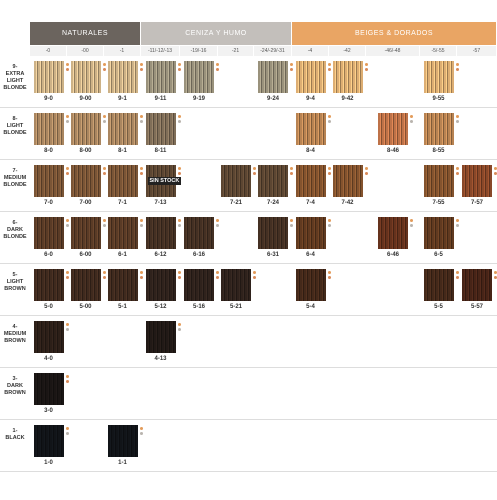  What do you see at coordinates (310, 51) in the screenshot?
I see `column-code: -4` at bounding box center [310, 51].